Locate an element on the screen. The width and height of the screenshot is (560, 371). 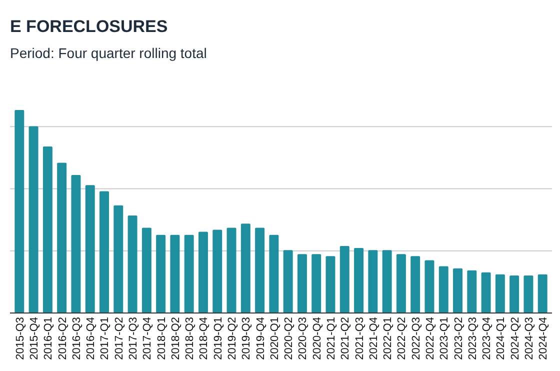
x-tick-label: 2020-Q1 is located at coordinates (274, 338).